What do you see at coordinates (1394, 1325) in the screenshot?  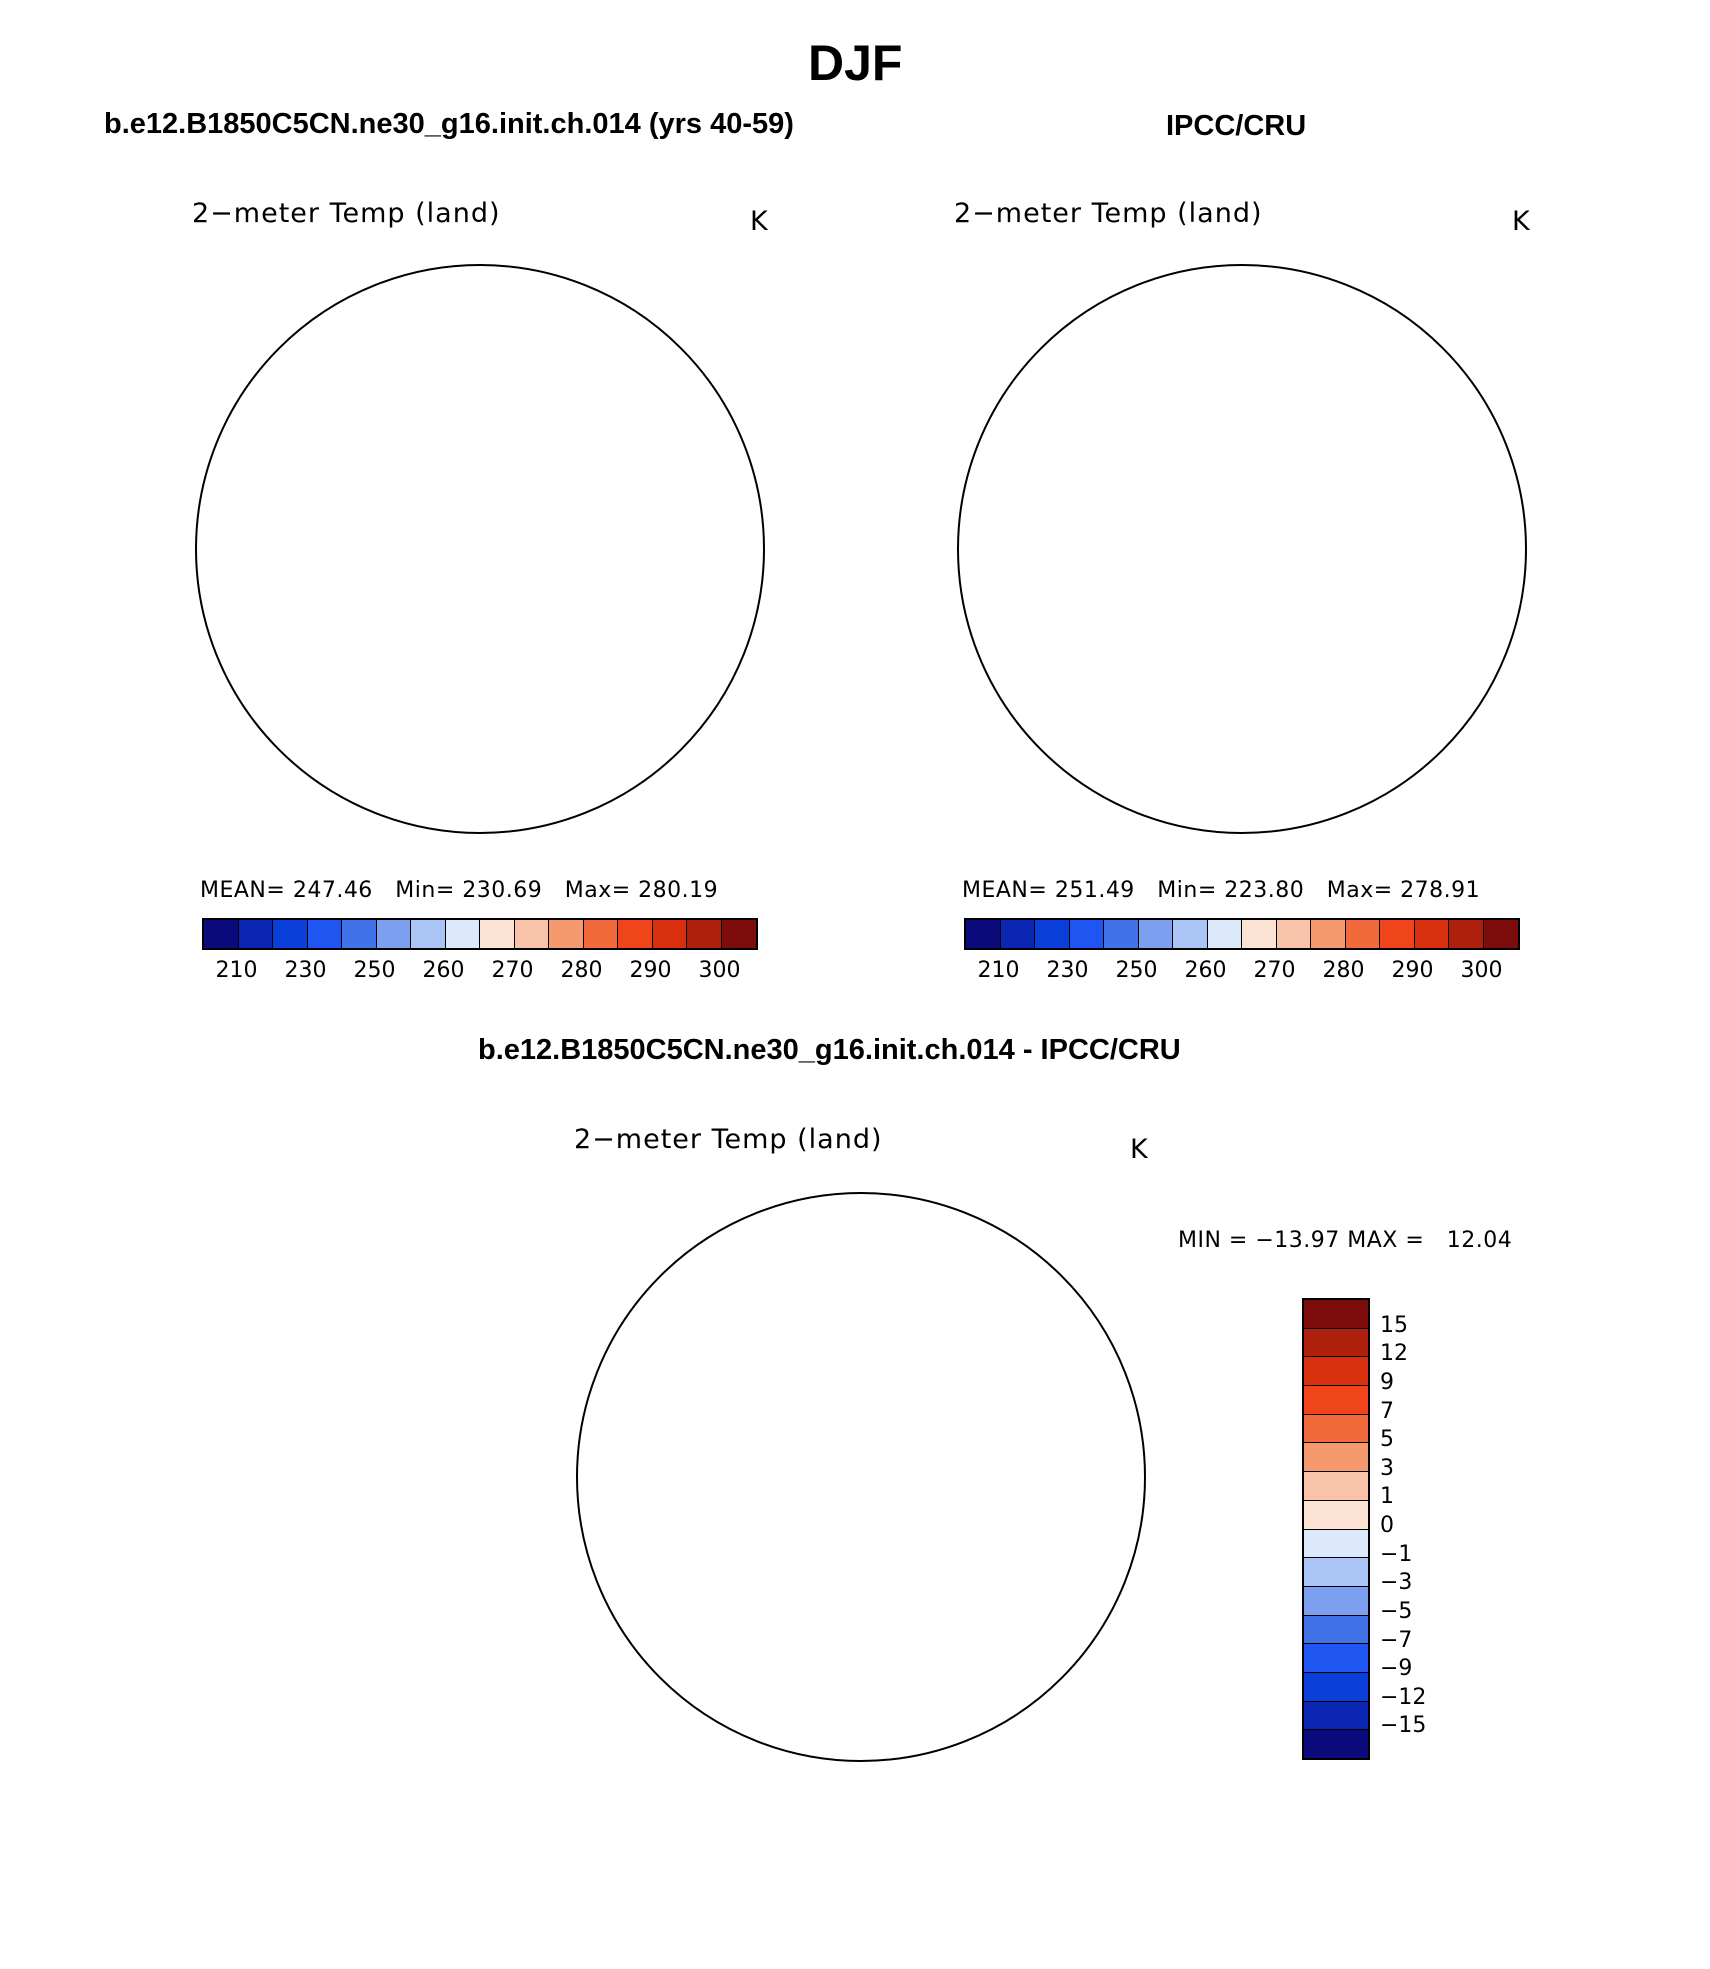 I see `panel-c-colorbar-tick-label: 15` at bounding box center [1394, 1325].